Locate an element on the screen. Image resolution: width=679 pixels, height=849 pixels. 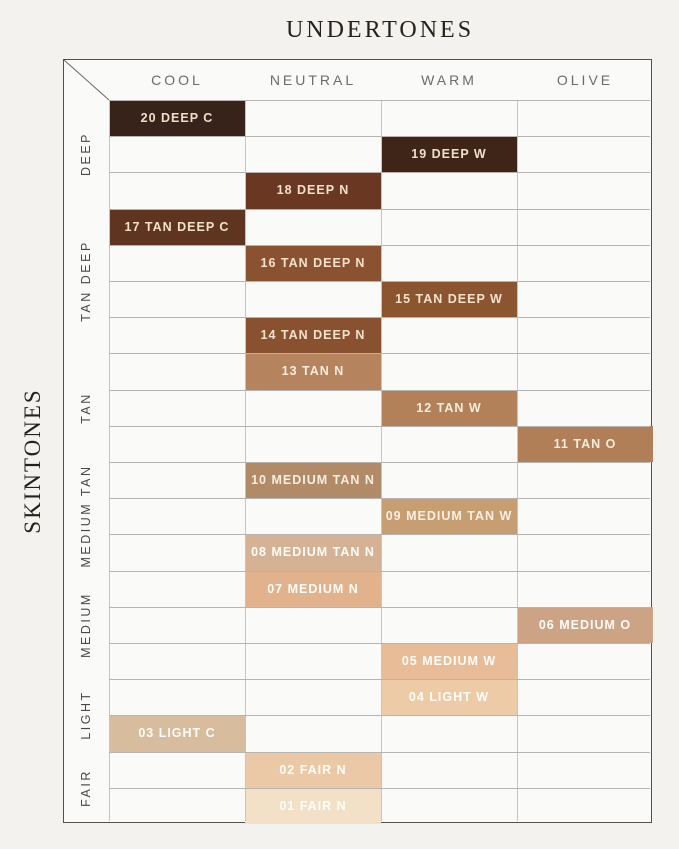
shade-swatch-15-tan-deep-w: 15 TAN DEEP W is located at coordinates (449, 299).